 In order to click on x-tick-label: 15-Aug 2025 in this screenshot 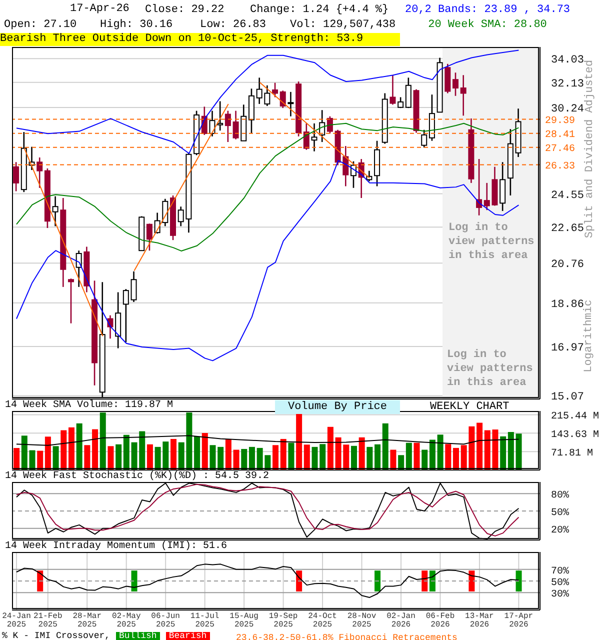, I will do `click(244, 621)`.